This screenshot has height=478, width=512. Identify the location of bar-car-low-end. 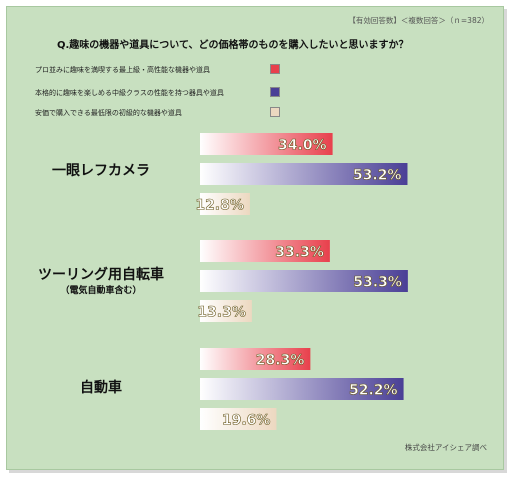
(238, 419).